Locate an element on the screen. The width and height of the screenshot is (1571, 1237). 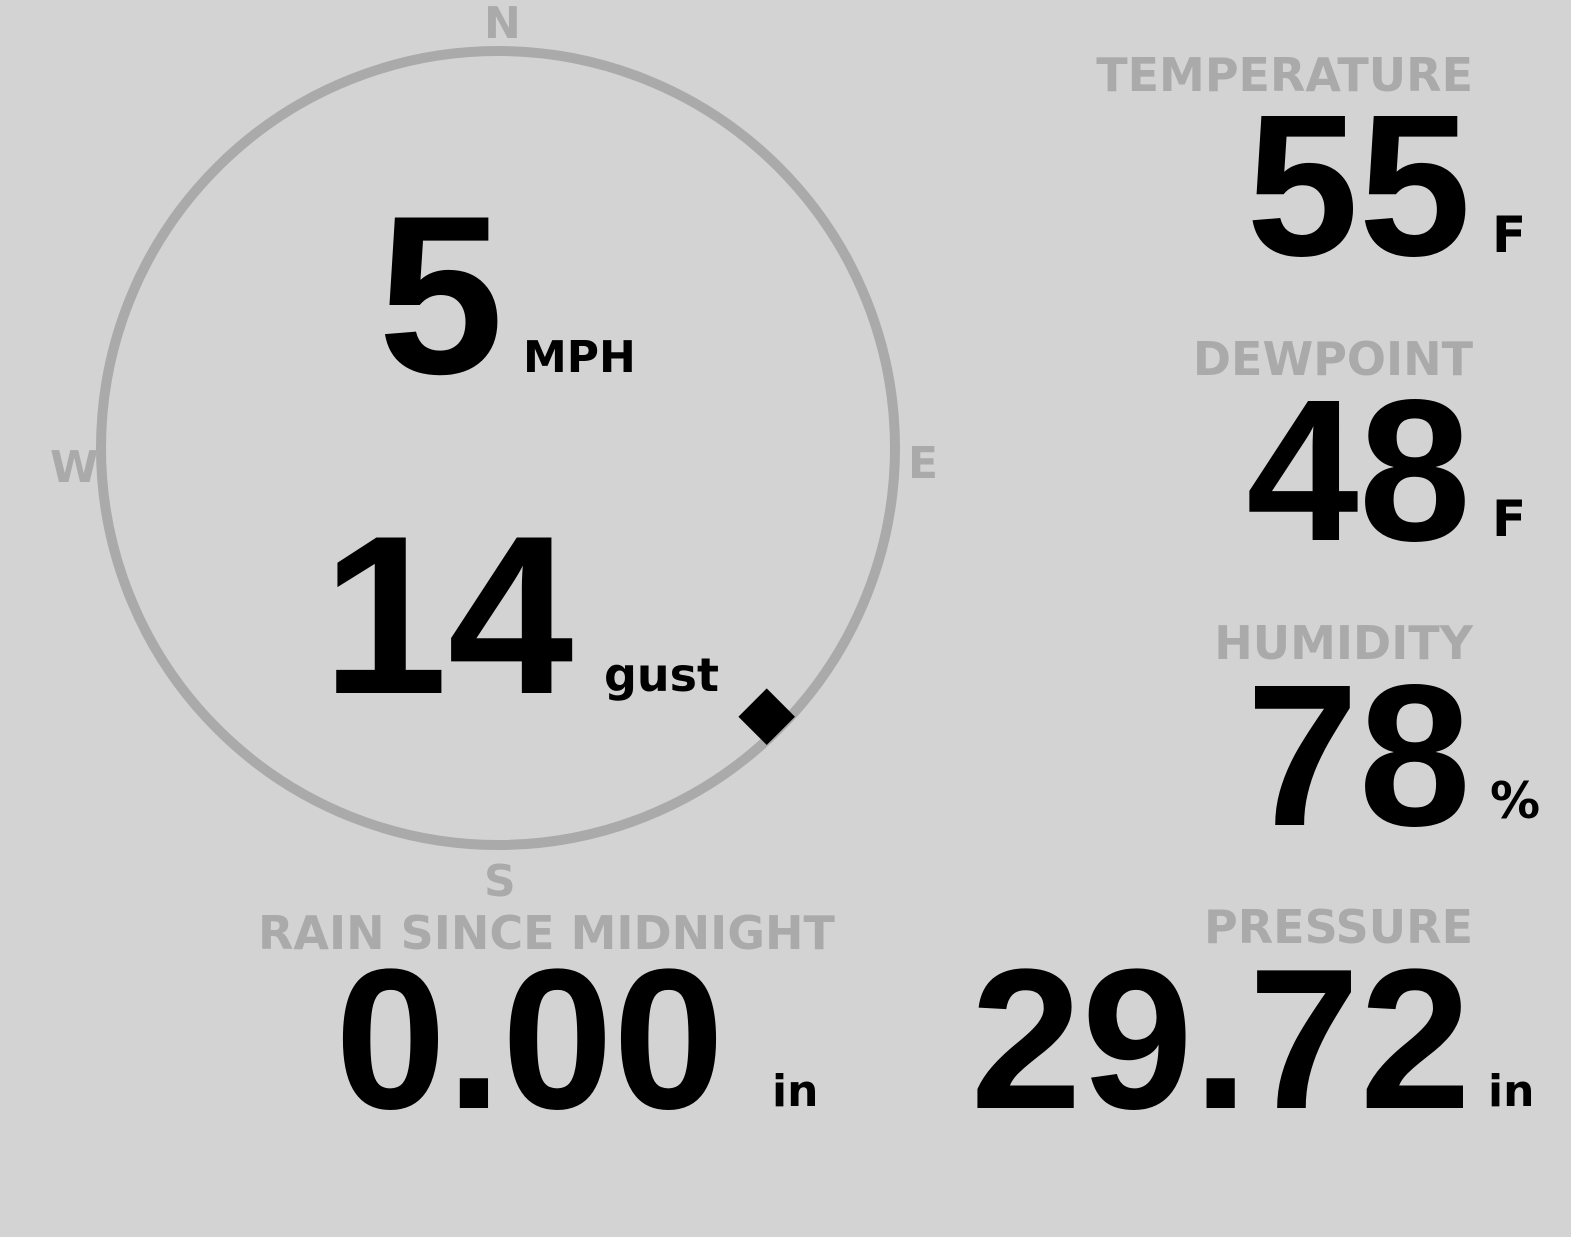
wind-gust: 14 is located at coordinates (448, 614).